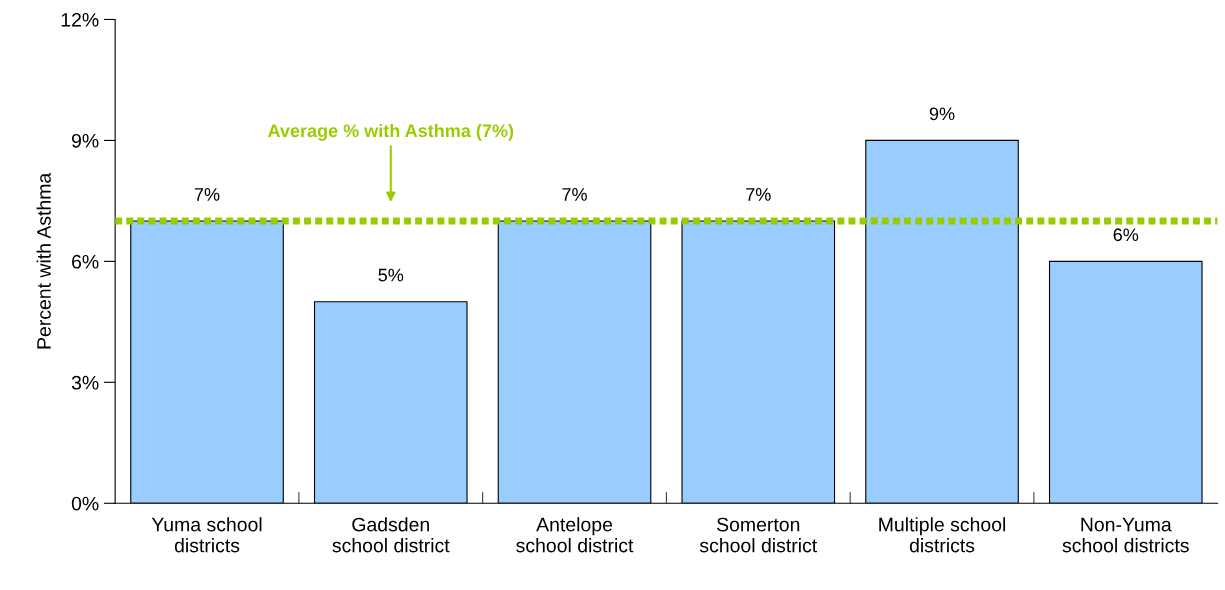 This screenshot has height=590, width=1225. What do you see at coordinates (206, 535) in the screenshot?
I see `x-tick-label: Yuma school districts` at bounding box center [206, 535].